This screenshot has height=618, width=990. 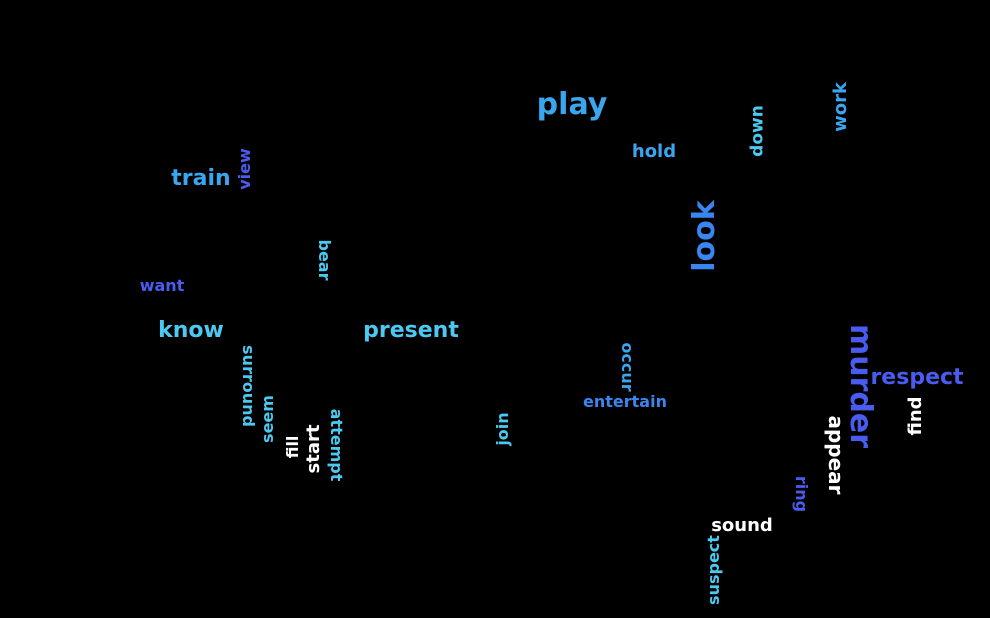 I want to click on word-suspect: suspect, so click(x=713, y=570).